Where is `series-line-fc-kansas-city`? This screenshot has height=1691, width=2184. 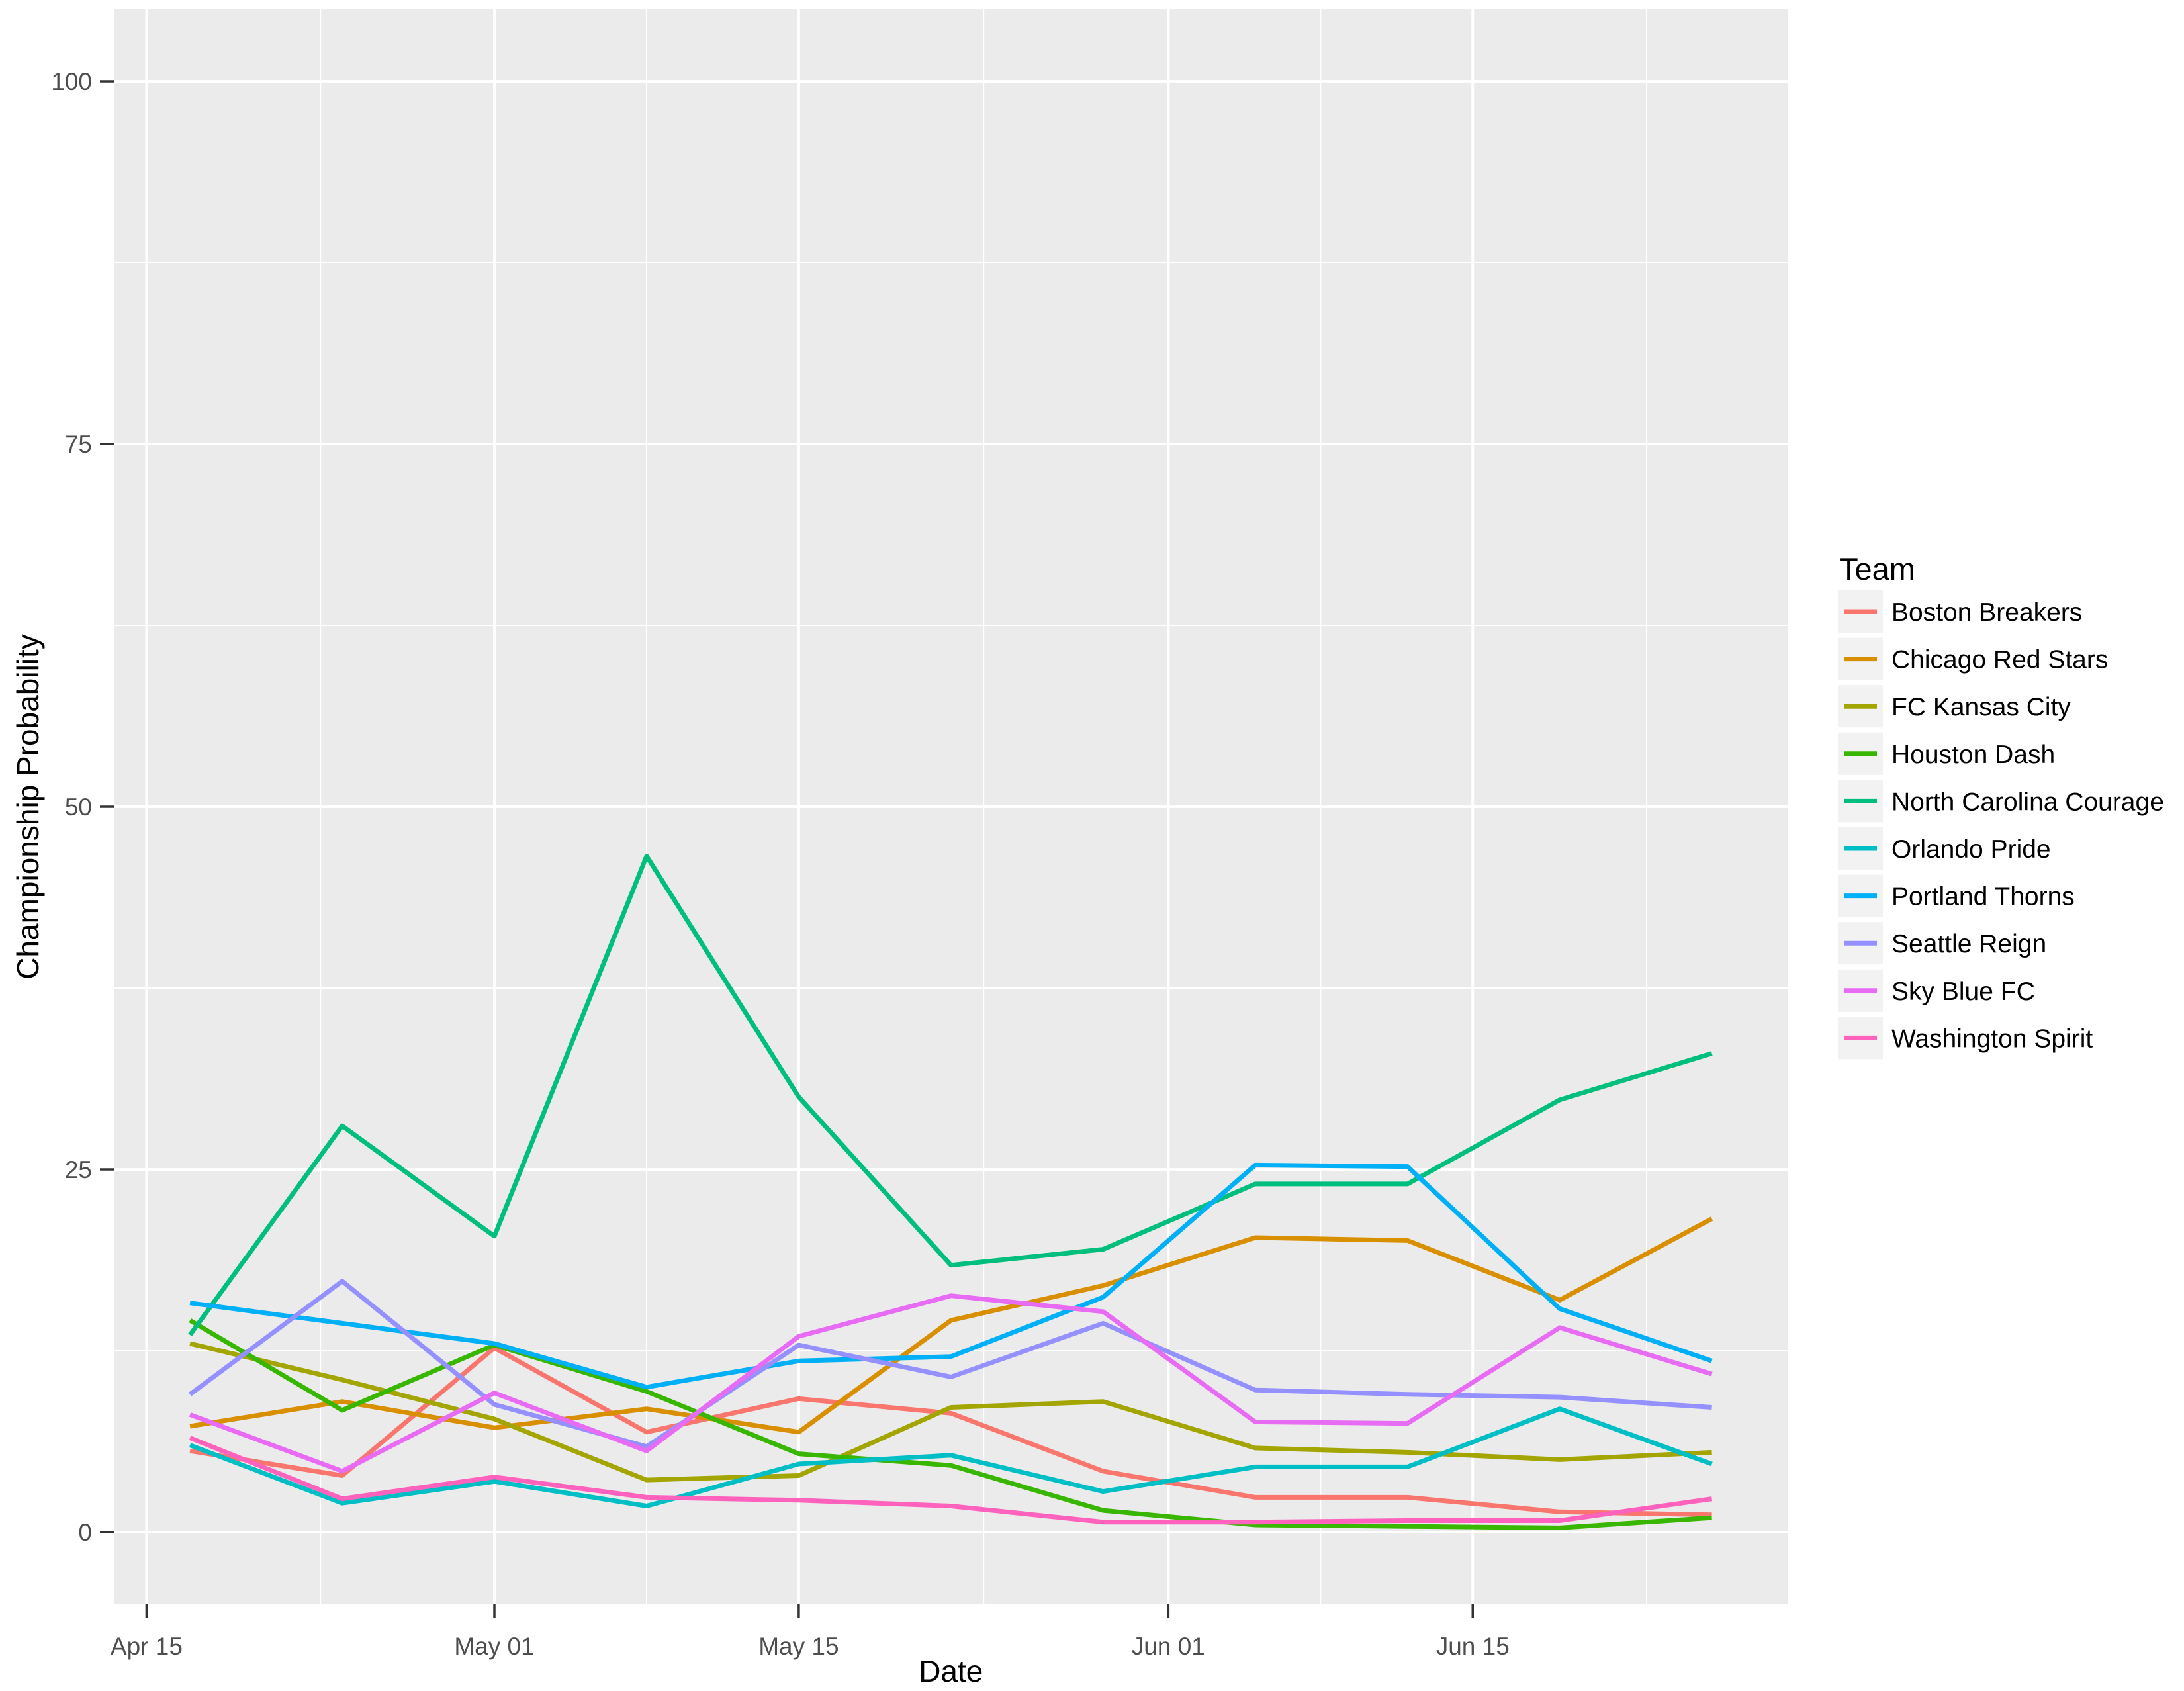
series-line-fc-kansas-city is located at coordinates (950, 1412).